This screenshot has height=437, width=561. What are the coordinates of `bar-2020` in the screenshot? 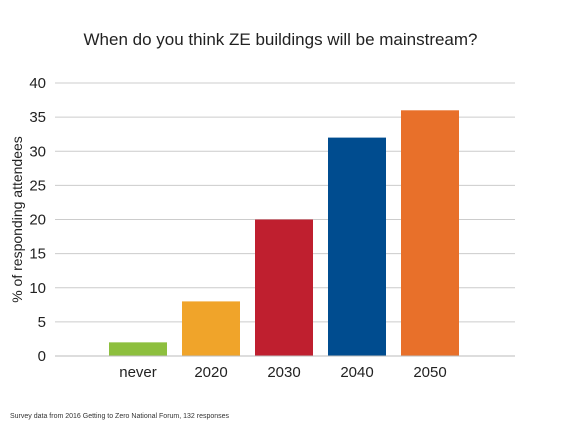 It's located at (211, 328).